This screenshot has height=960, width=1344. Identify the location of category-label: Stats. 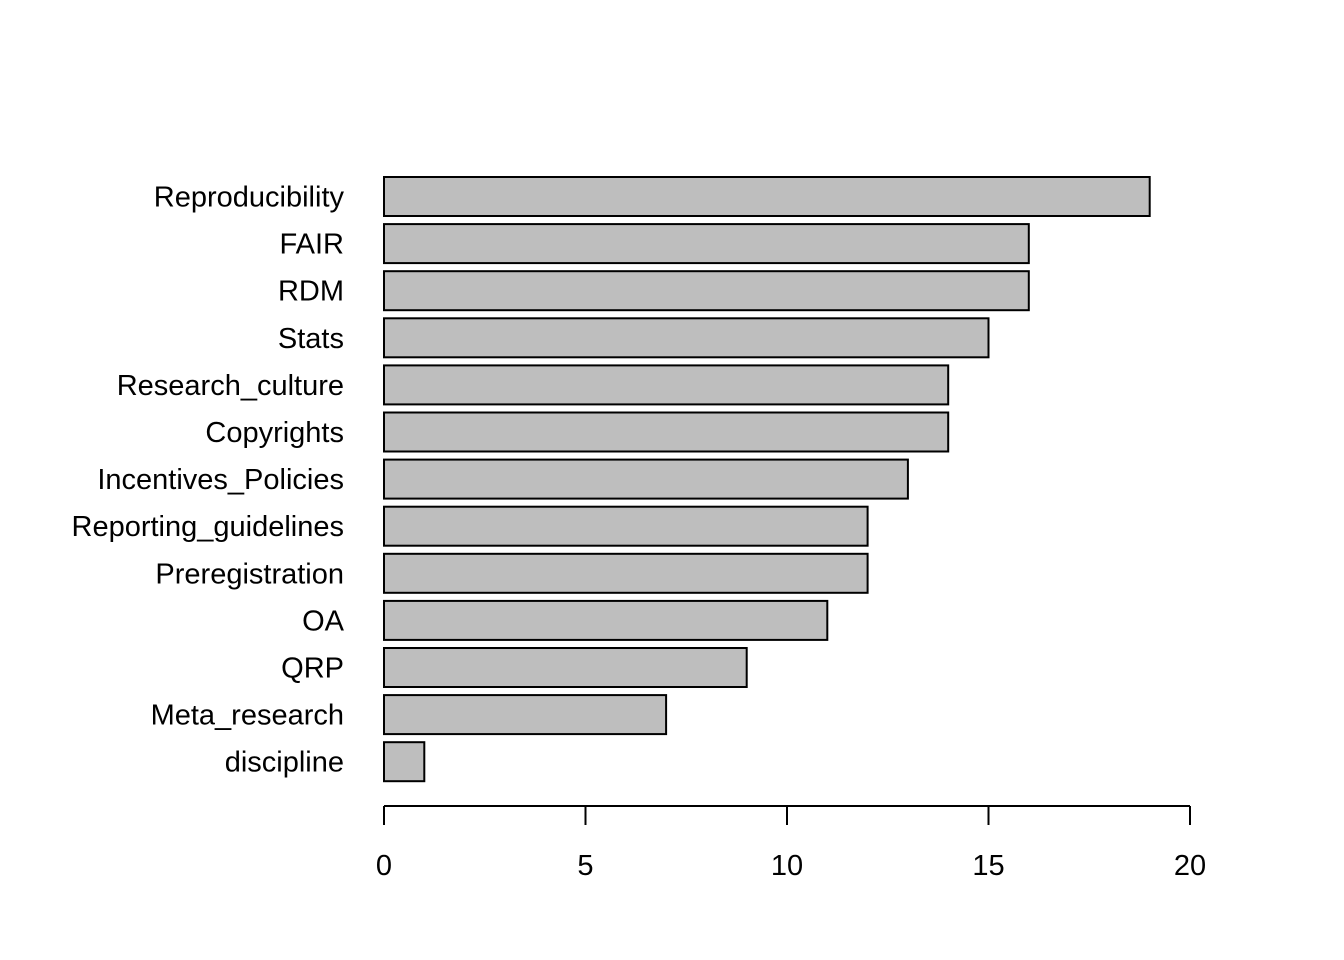
(311, 339).